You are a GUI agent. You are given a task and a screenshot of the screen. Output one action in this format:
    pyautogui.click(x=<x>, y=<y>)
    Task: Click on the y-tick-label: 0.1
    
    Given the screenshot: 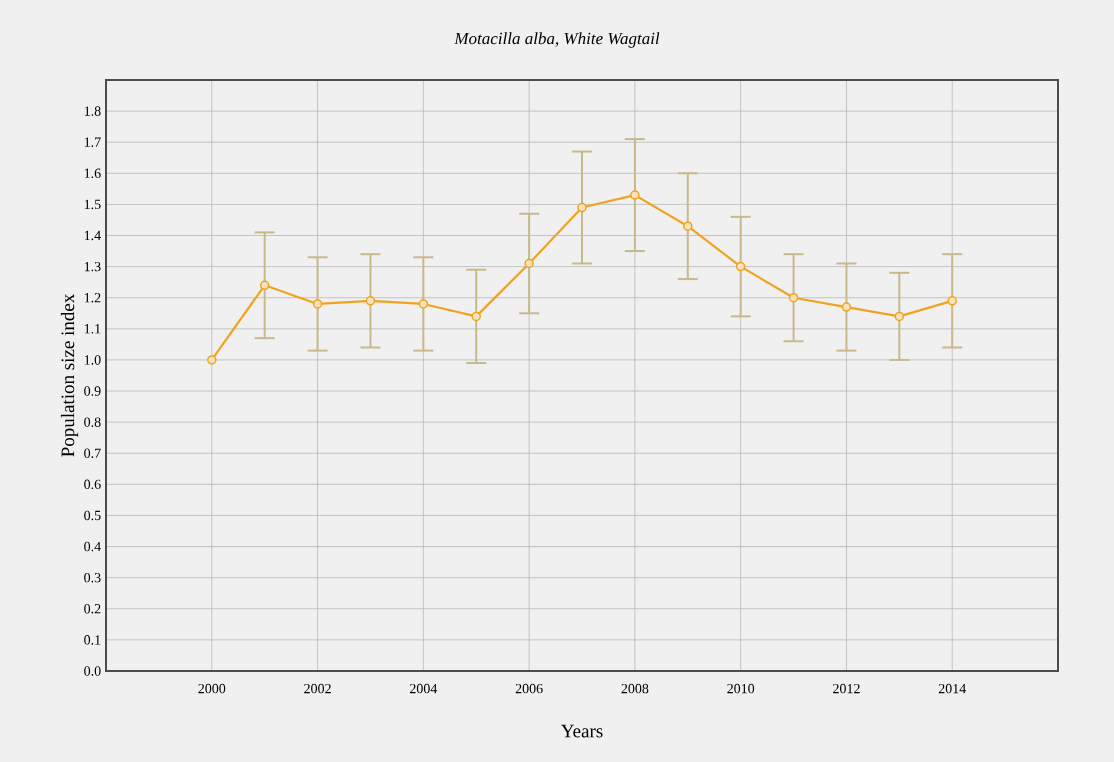 What is the action you would take?
    pyautogui.click(x=92, y=640)
    